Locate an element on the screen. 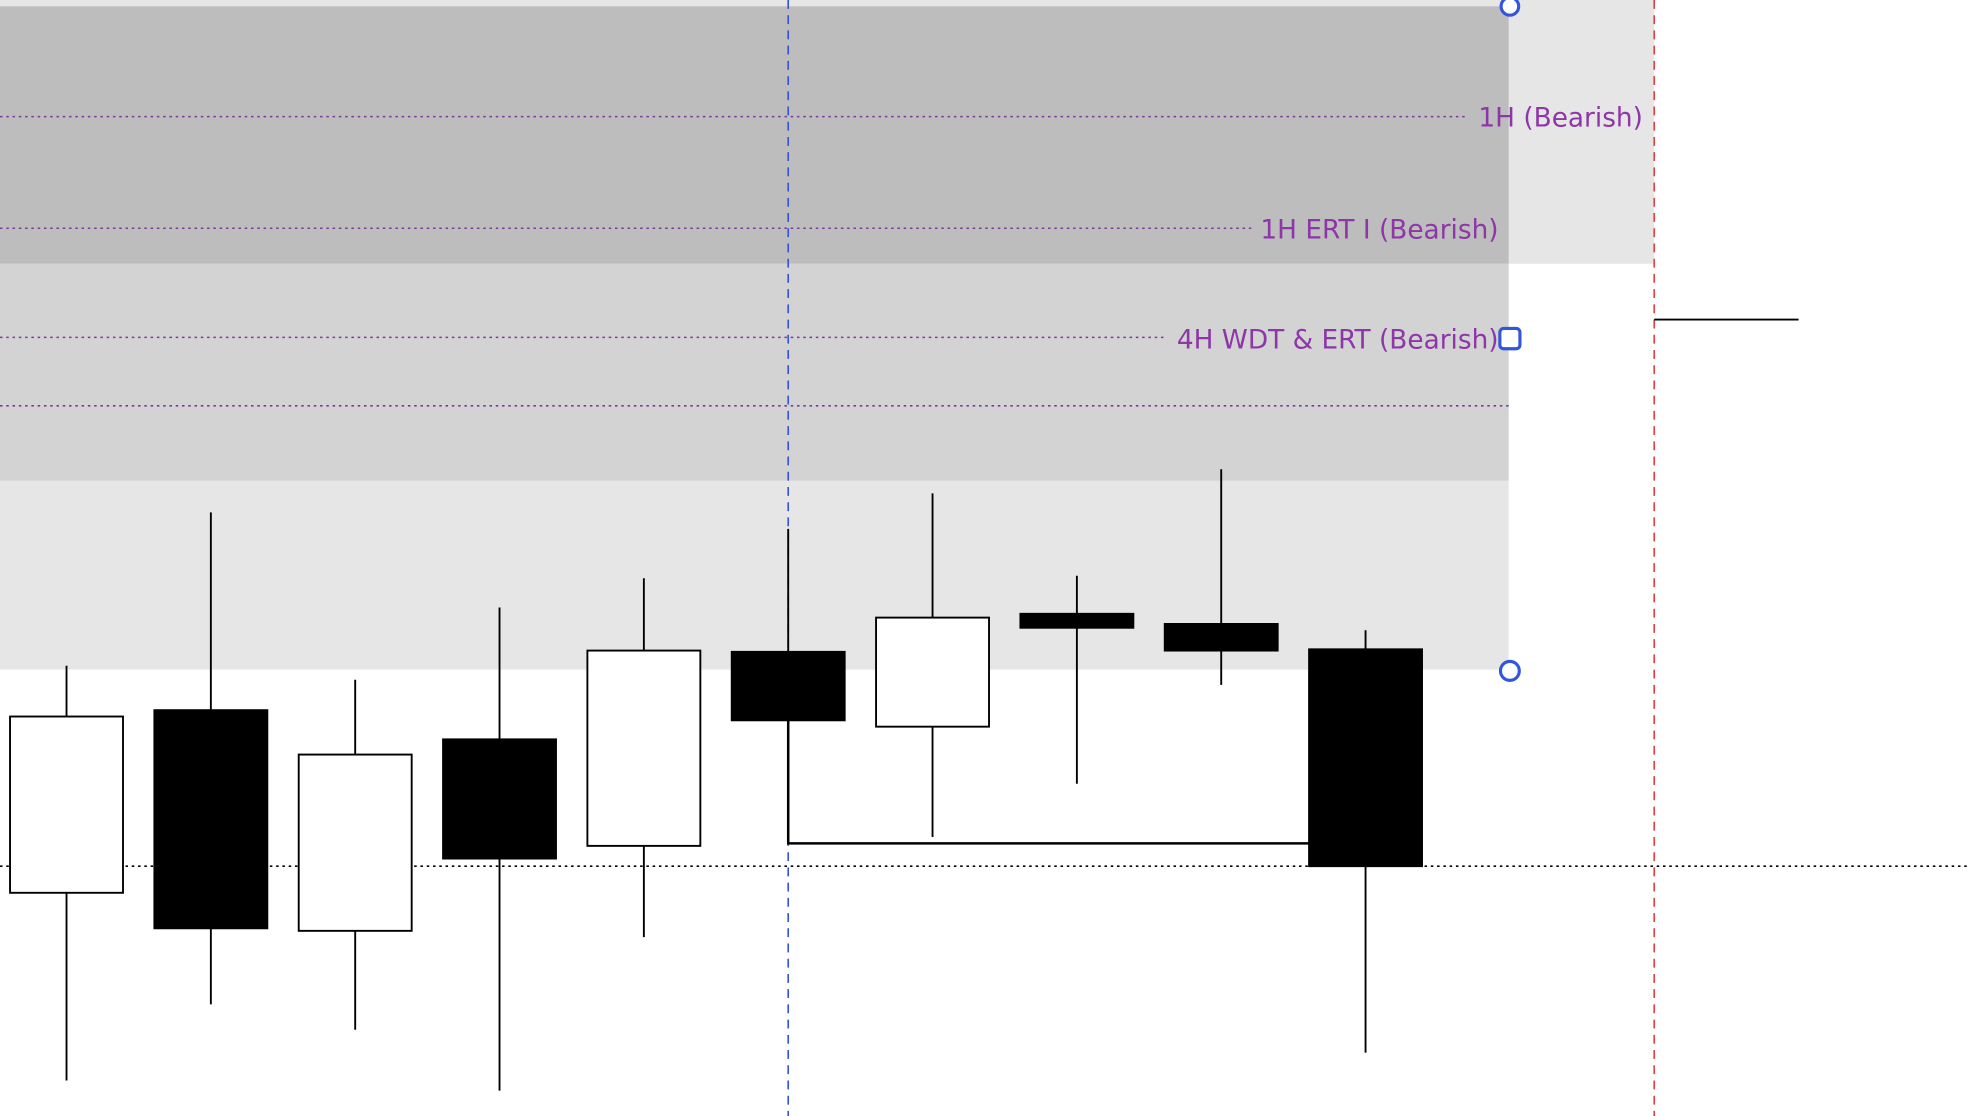 Image resolution: width=1968 pixels, height=1116 pixels. annotation: 4H WDT & ERT (Bearish) is located at coordinates (1338, 340).